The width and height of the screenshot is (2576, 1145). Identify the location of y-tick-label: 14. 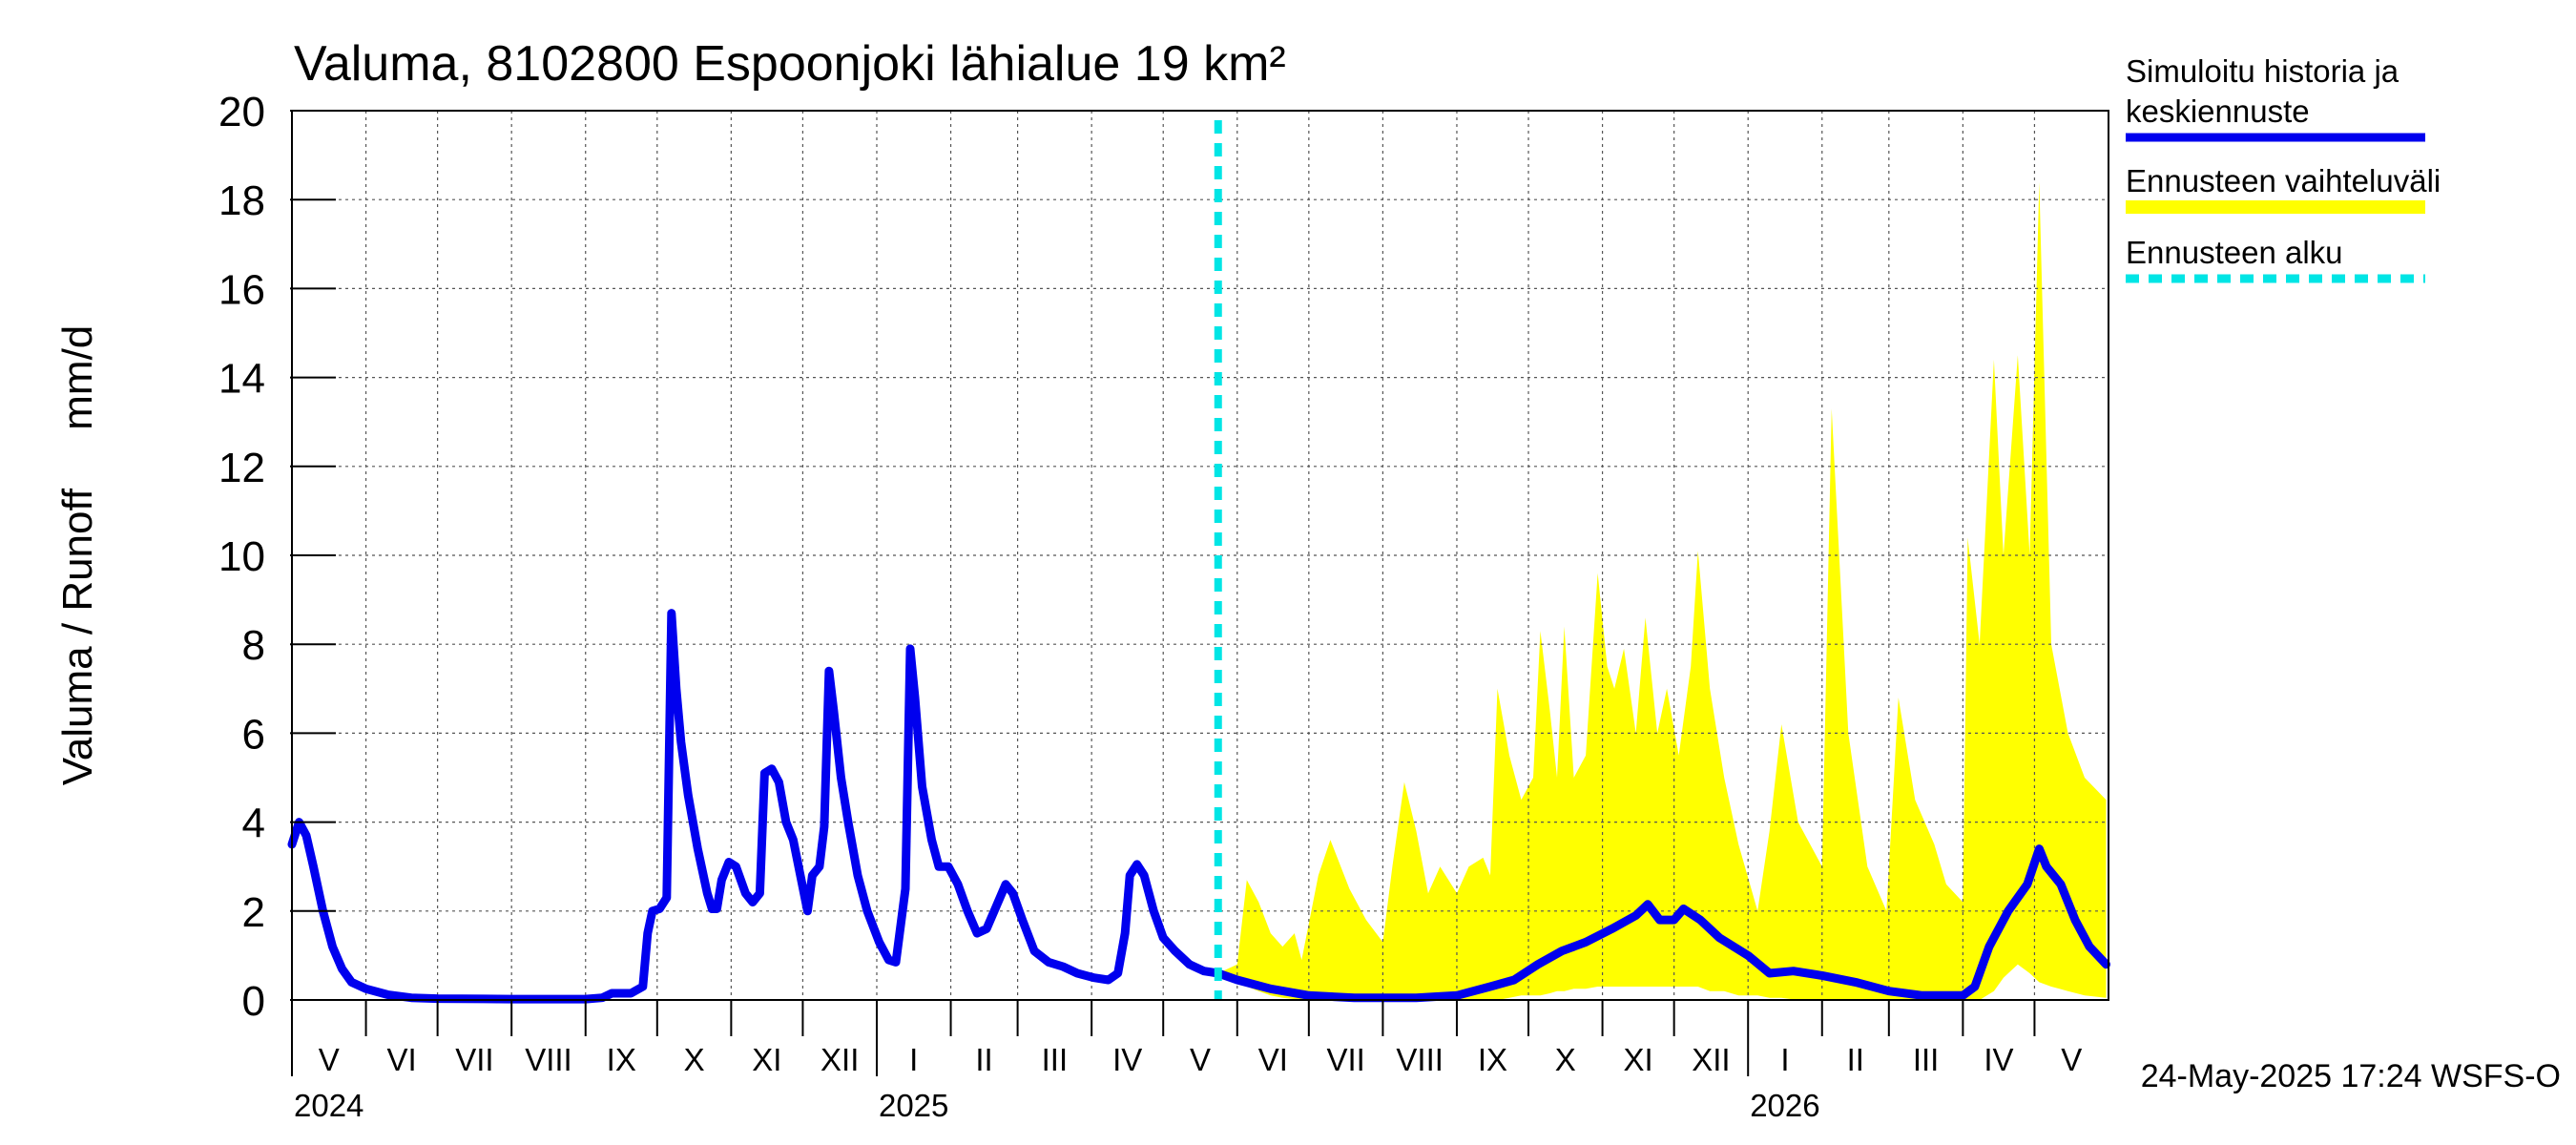
(241, 379).